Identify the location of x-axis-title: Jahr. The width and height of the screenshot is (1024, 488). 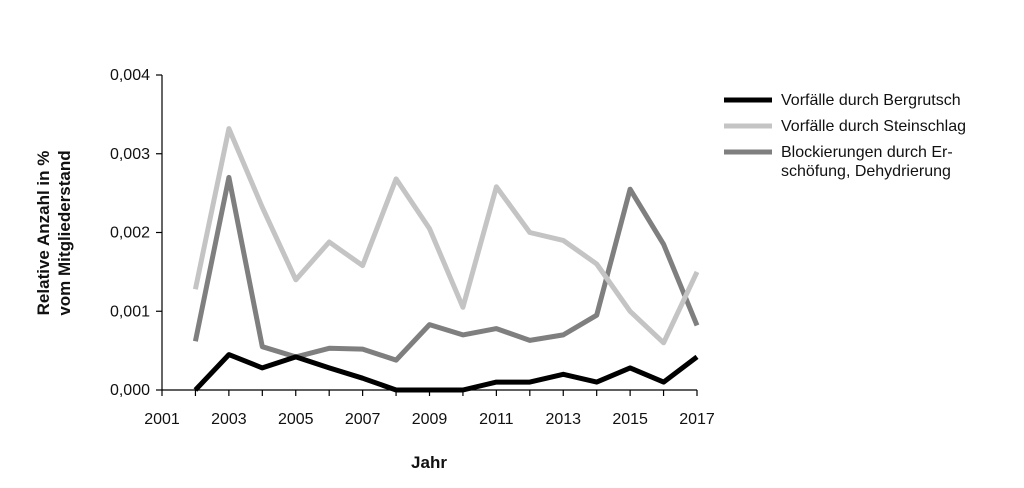
(429, 462).